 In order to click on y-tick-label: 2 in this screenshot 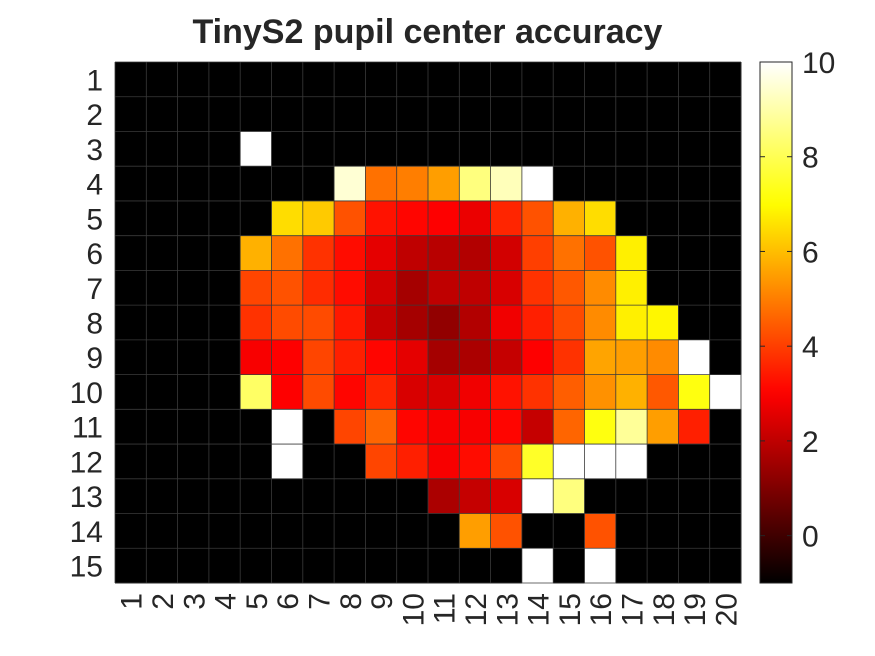, I will do `click(94, 115)`.